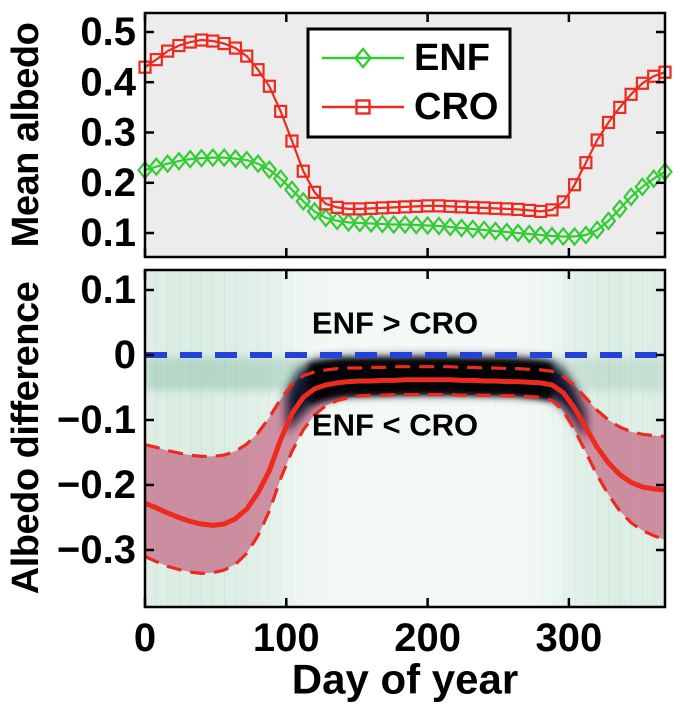 The height and width of the screenshot is (724, 696). I want to click on series-line-enf, so click(405, 197).